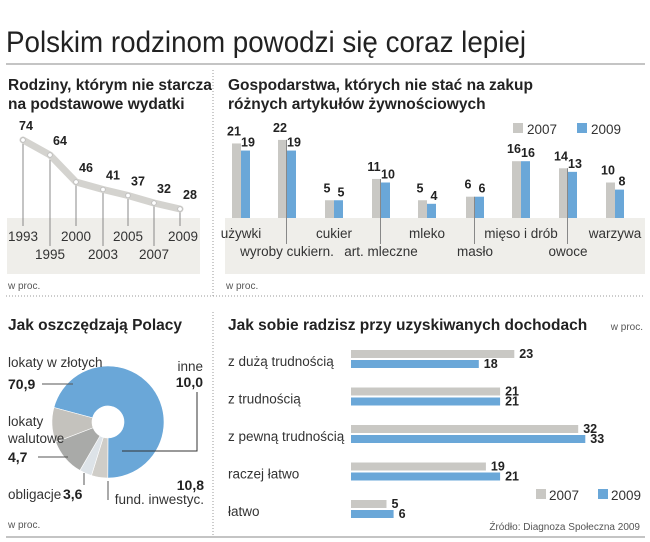 This screenshot has height=542, width=650. I want to click on data-label: 18, so click(491, 364).